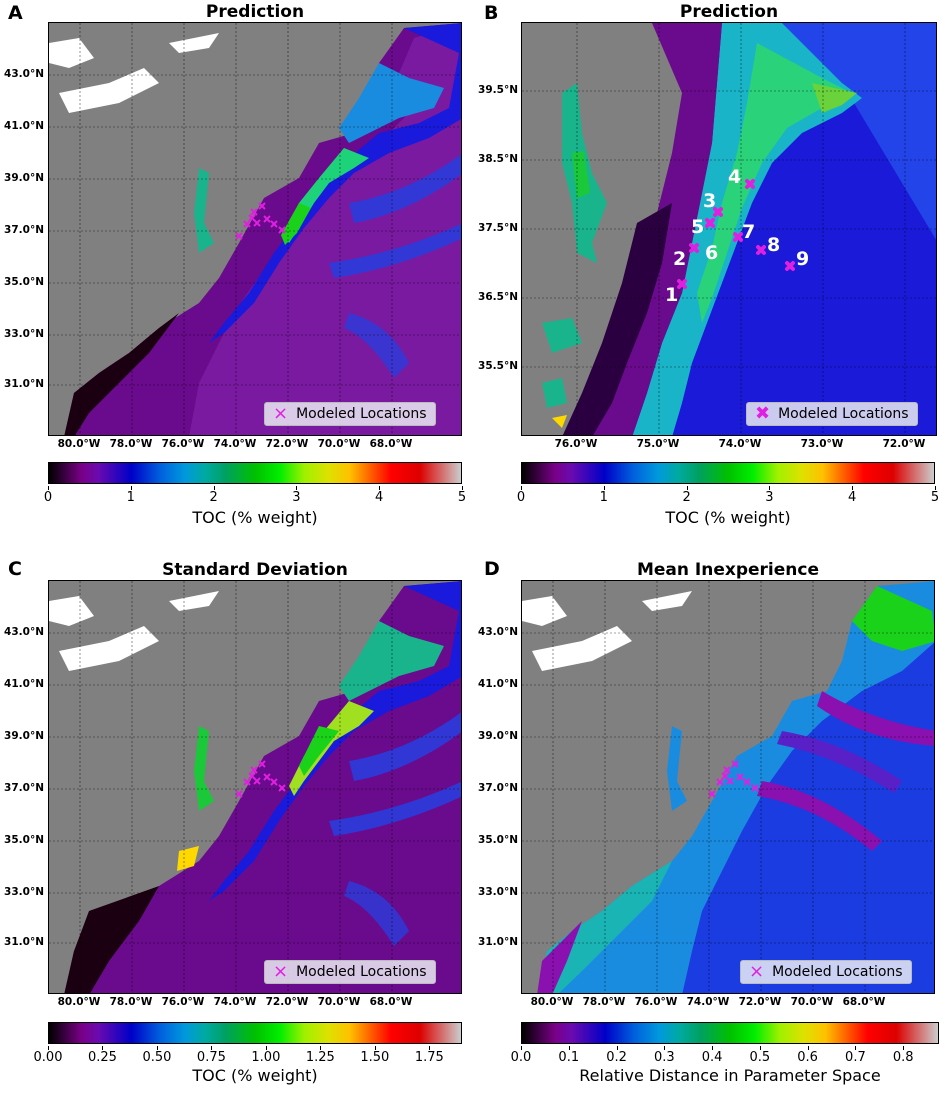 This screenshot has height=1093, width=948. Describe the element at coordinates (24, 892) in the screenshot. I see `panel-c-lat-label: 33.0°N` at that location.